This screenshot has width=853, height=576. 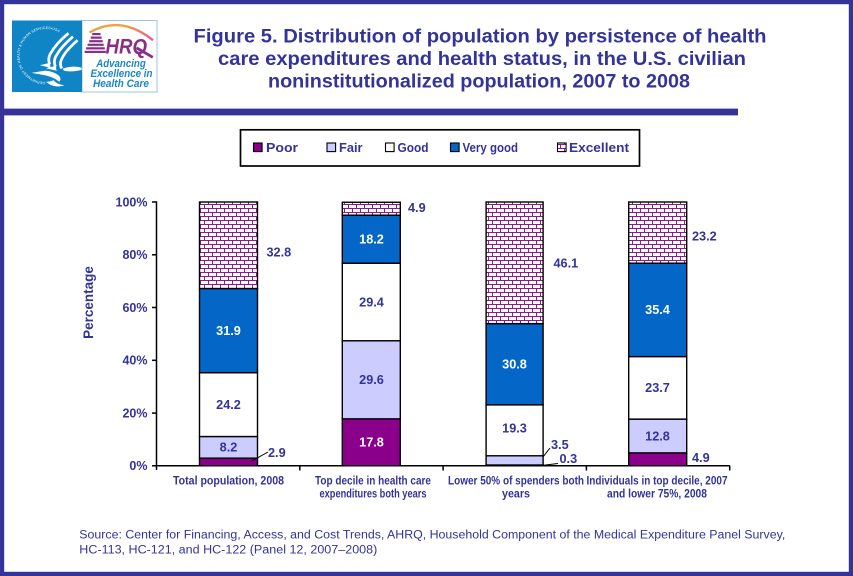 What do you see at coordinates (122, 74) in the screenshot?
I see `svg-text: Excellence in` at bounding box center [122, 74].